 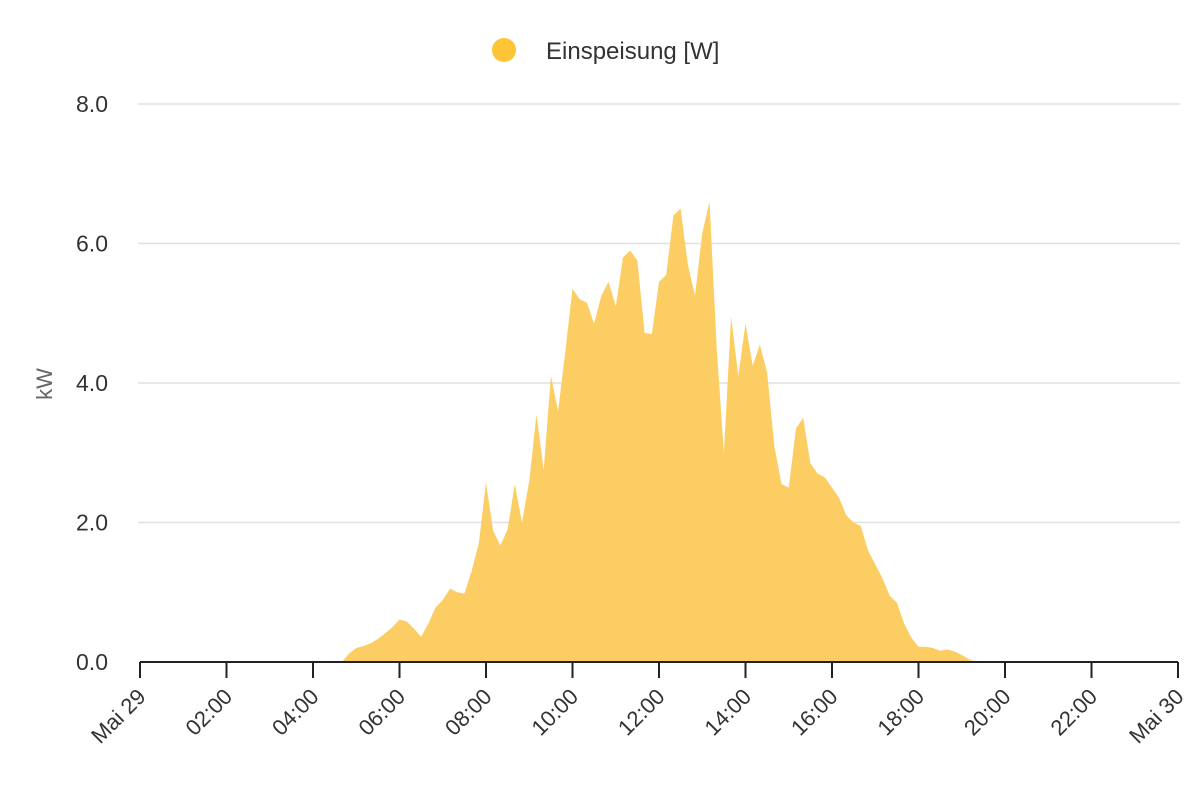 I want to click on x-tick-label: 04:00, so click(x=295, y=712).